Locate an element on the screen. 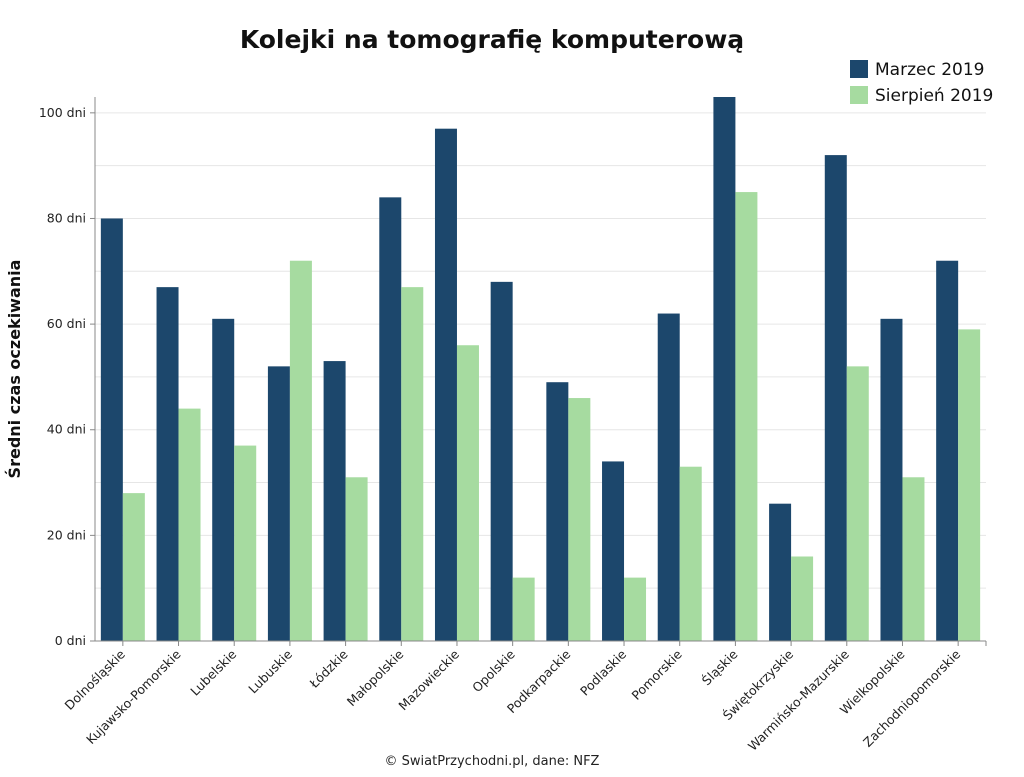  legend-label-marzec: Marzec 2019 is located at coordinates (929, 70).